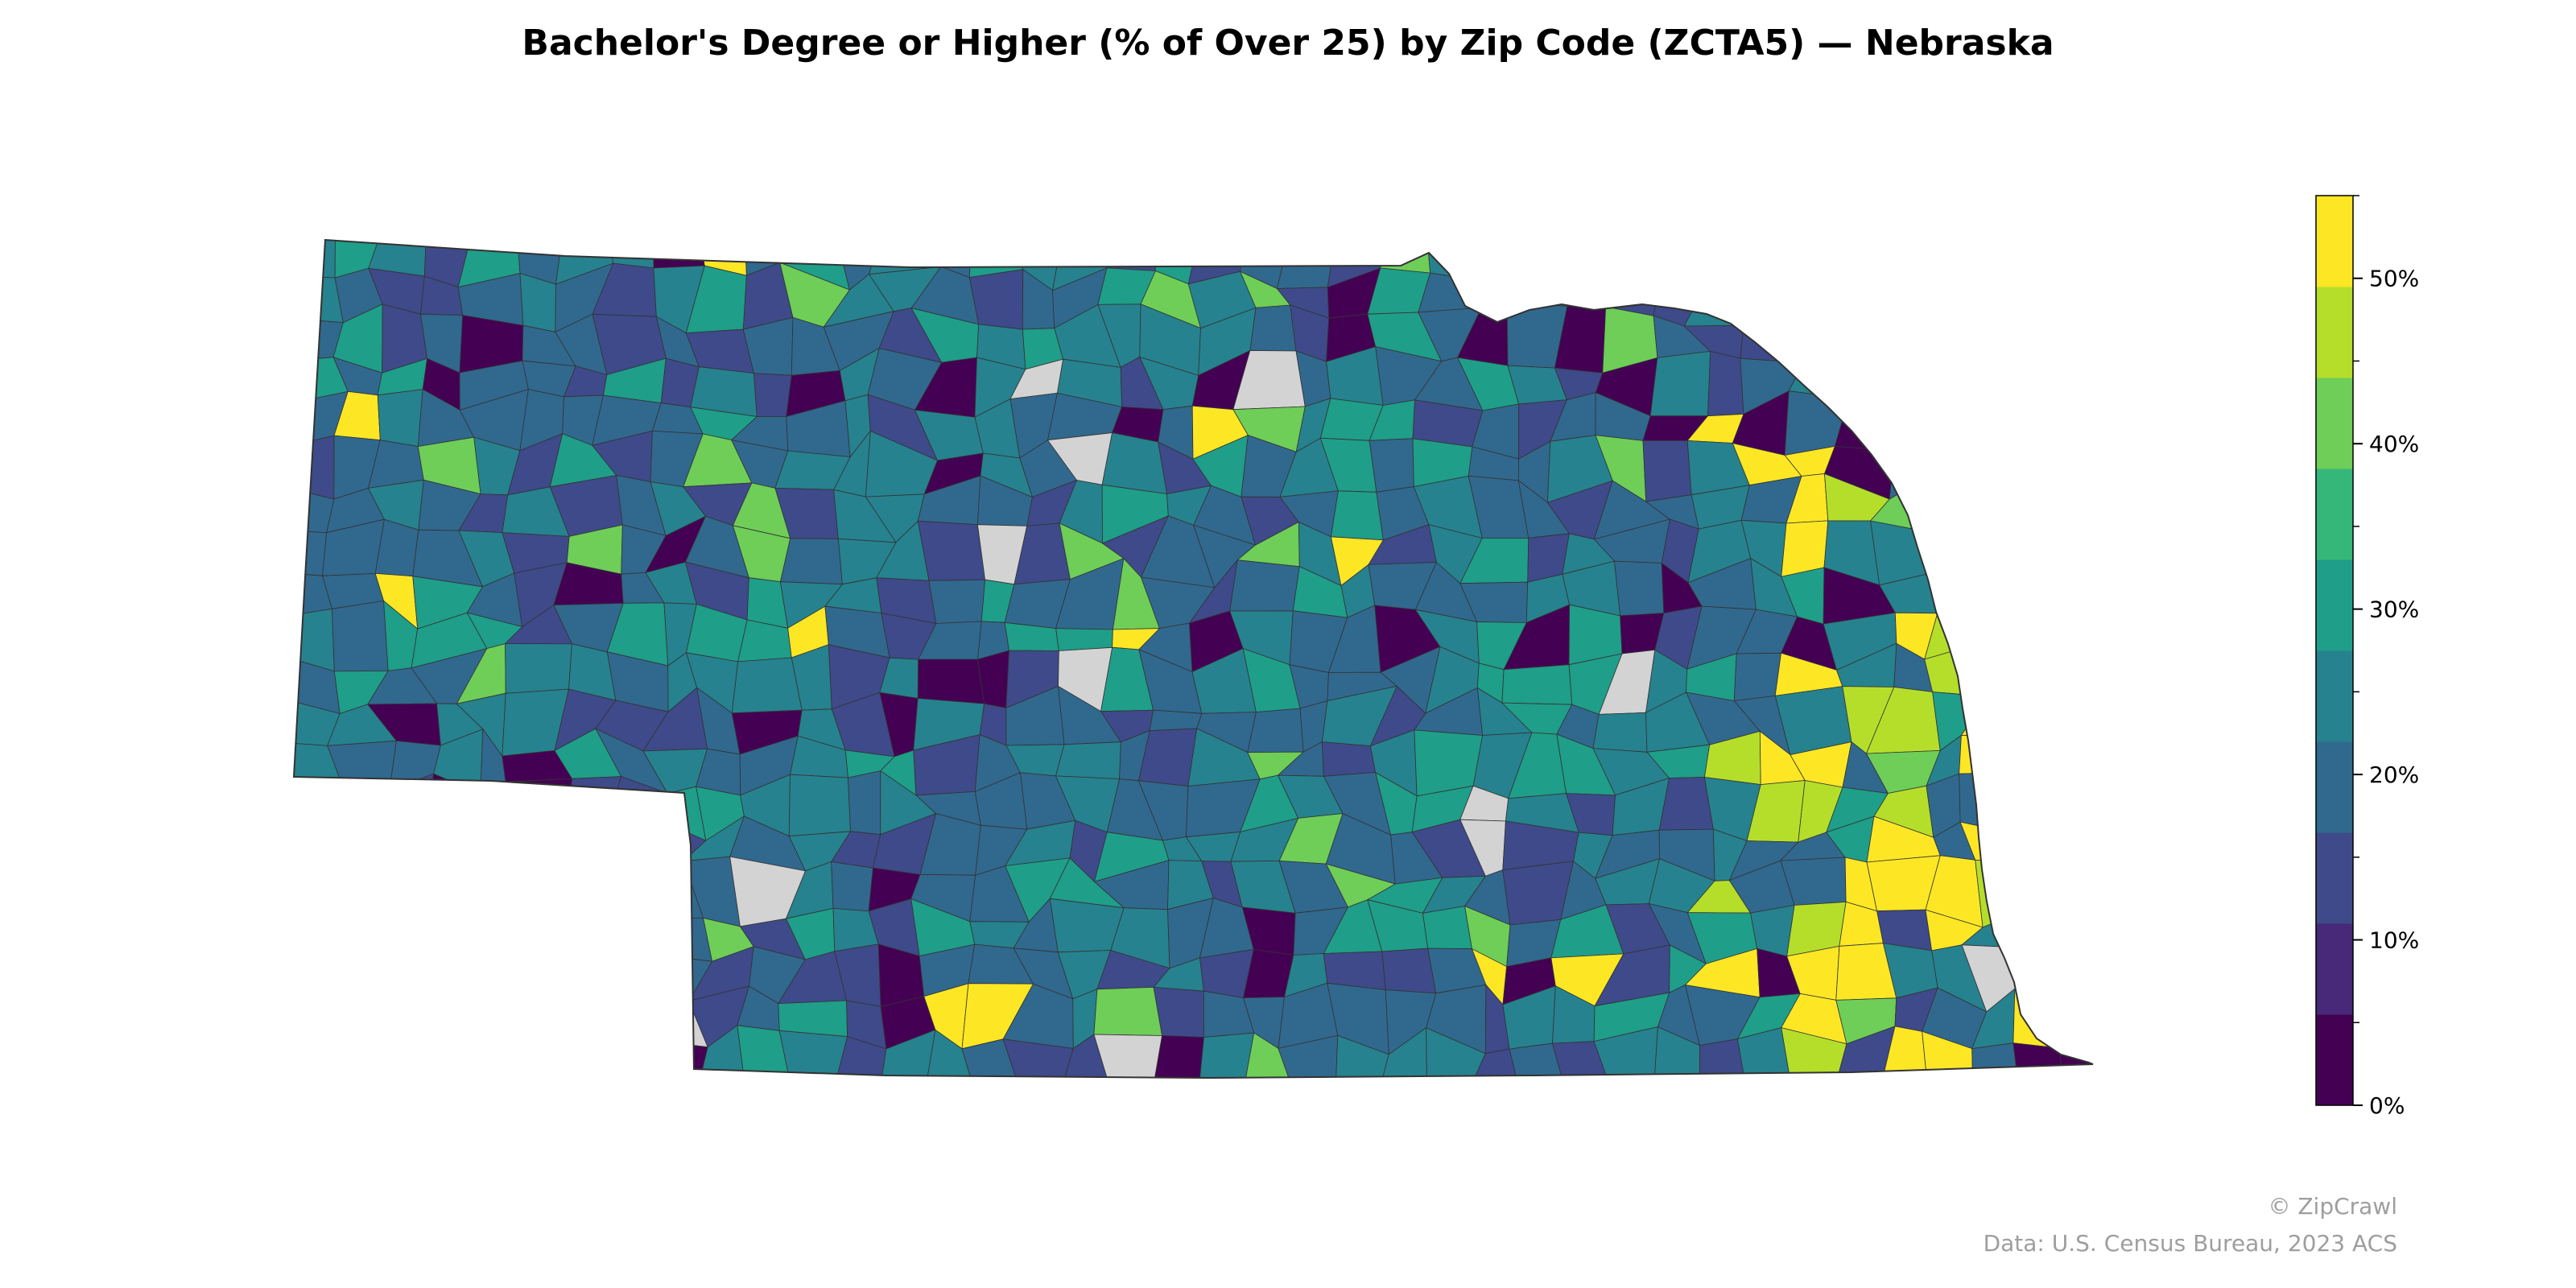  Describe the element at coordinates (2332, 1206) in the screenshot. I see `watermark-credit: © ZipCrawl` at that location.